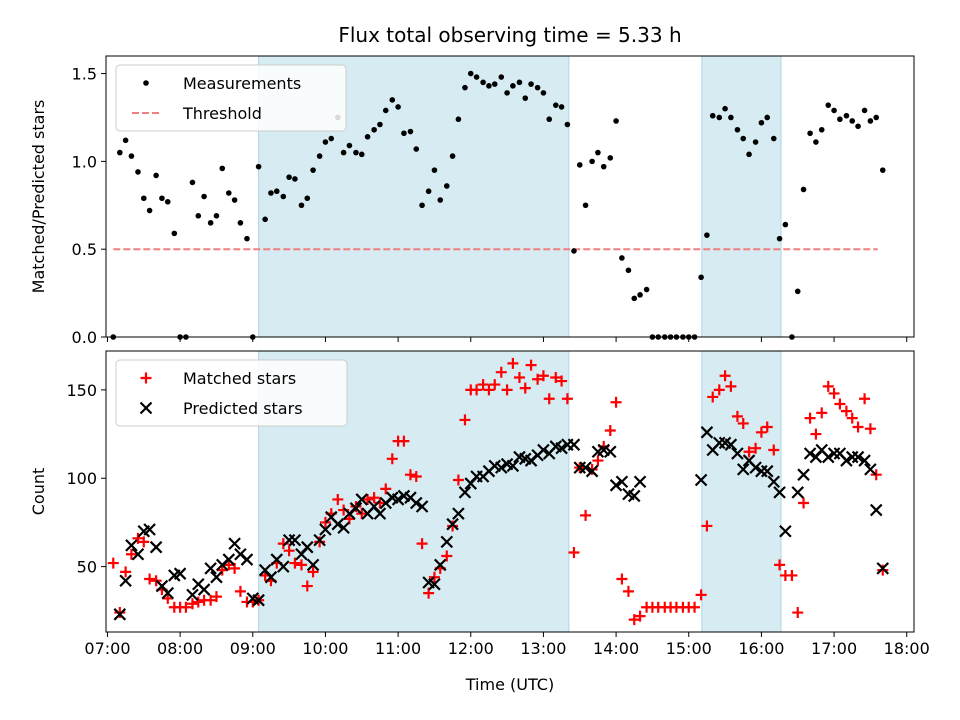 Image resolution: width=960 pixels, height=720 pixels. What do you see at coordinates (107, 648) in the screenshot?
I see `x-tick-label: 07:00` at bounding box center [107, 648].